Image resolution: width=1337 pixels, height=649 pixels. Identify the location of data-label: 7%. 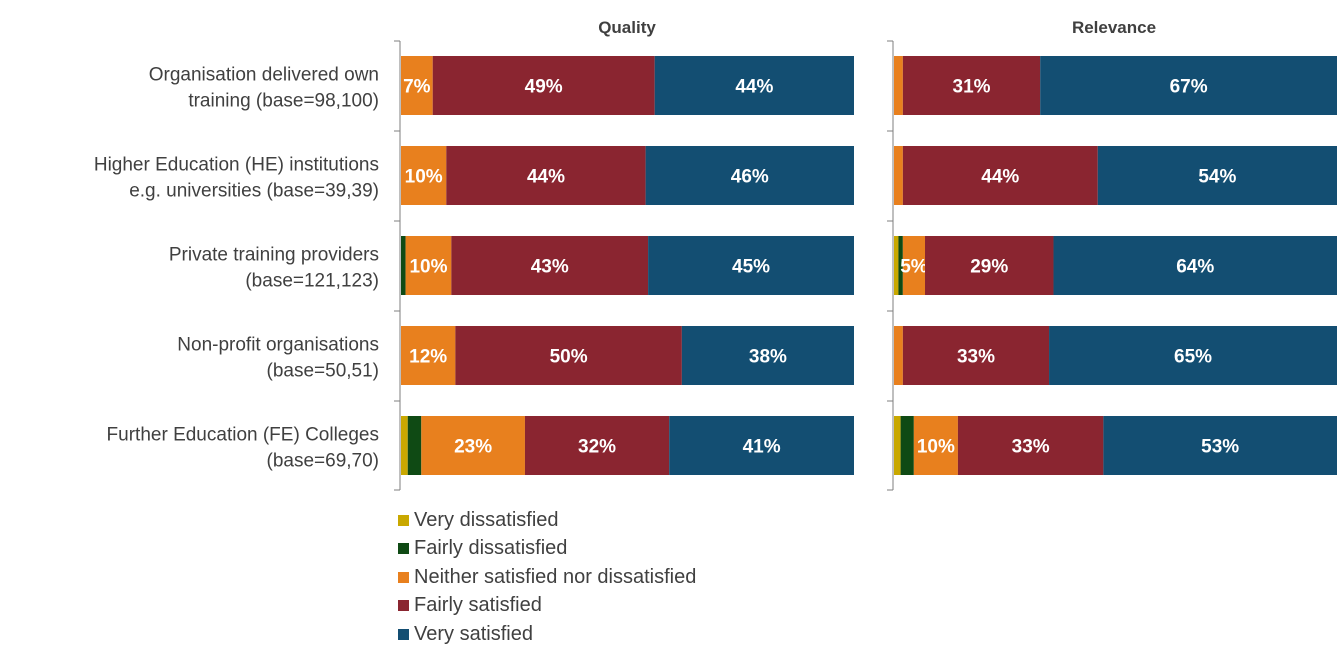
(417, 87).